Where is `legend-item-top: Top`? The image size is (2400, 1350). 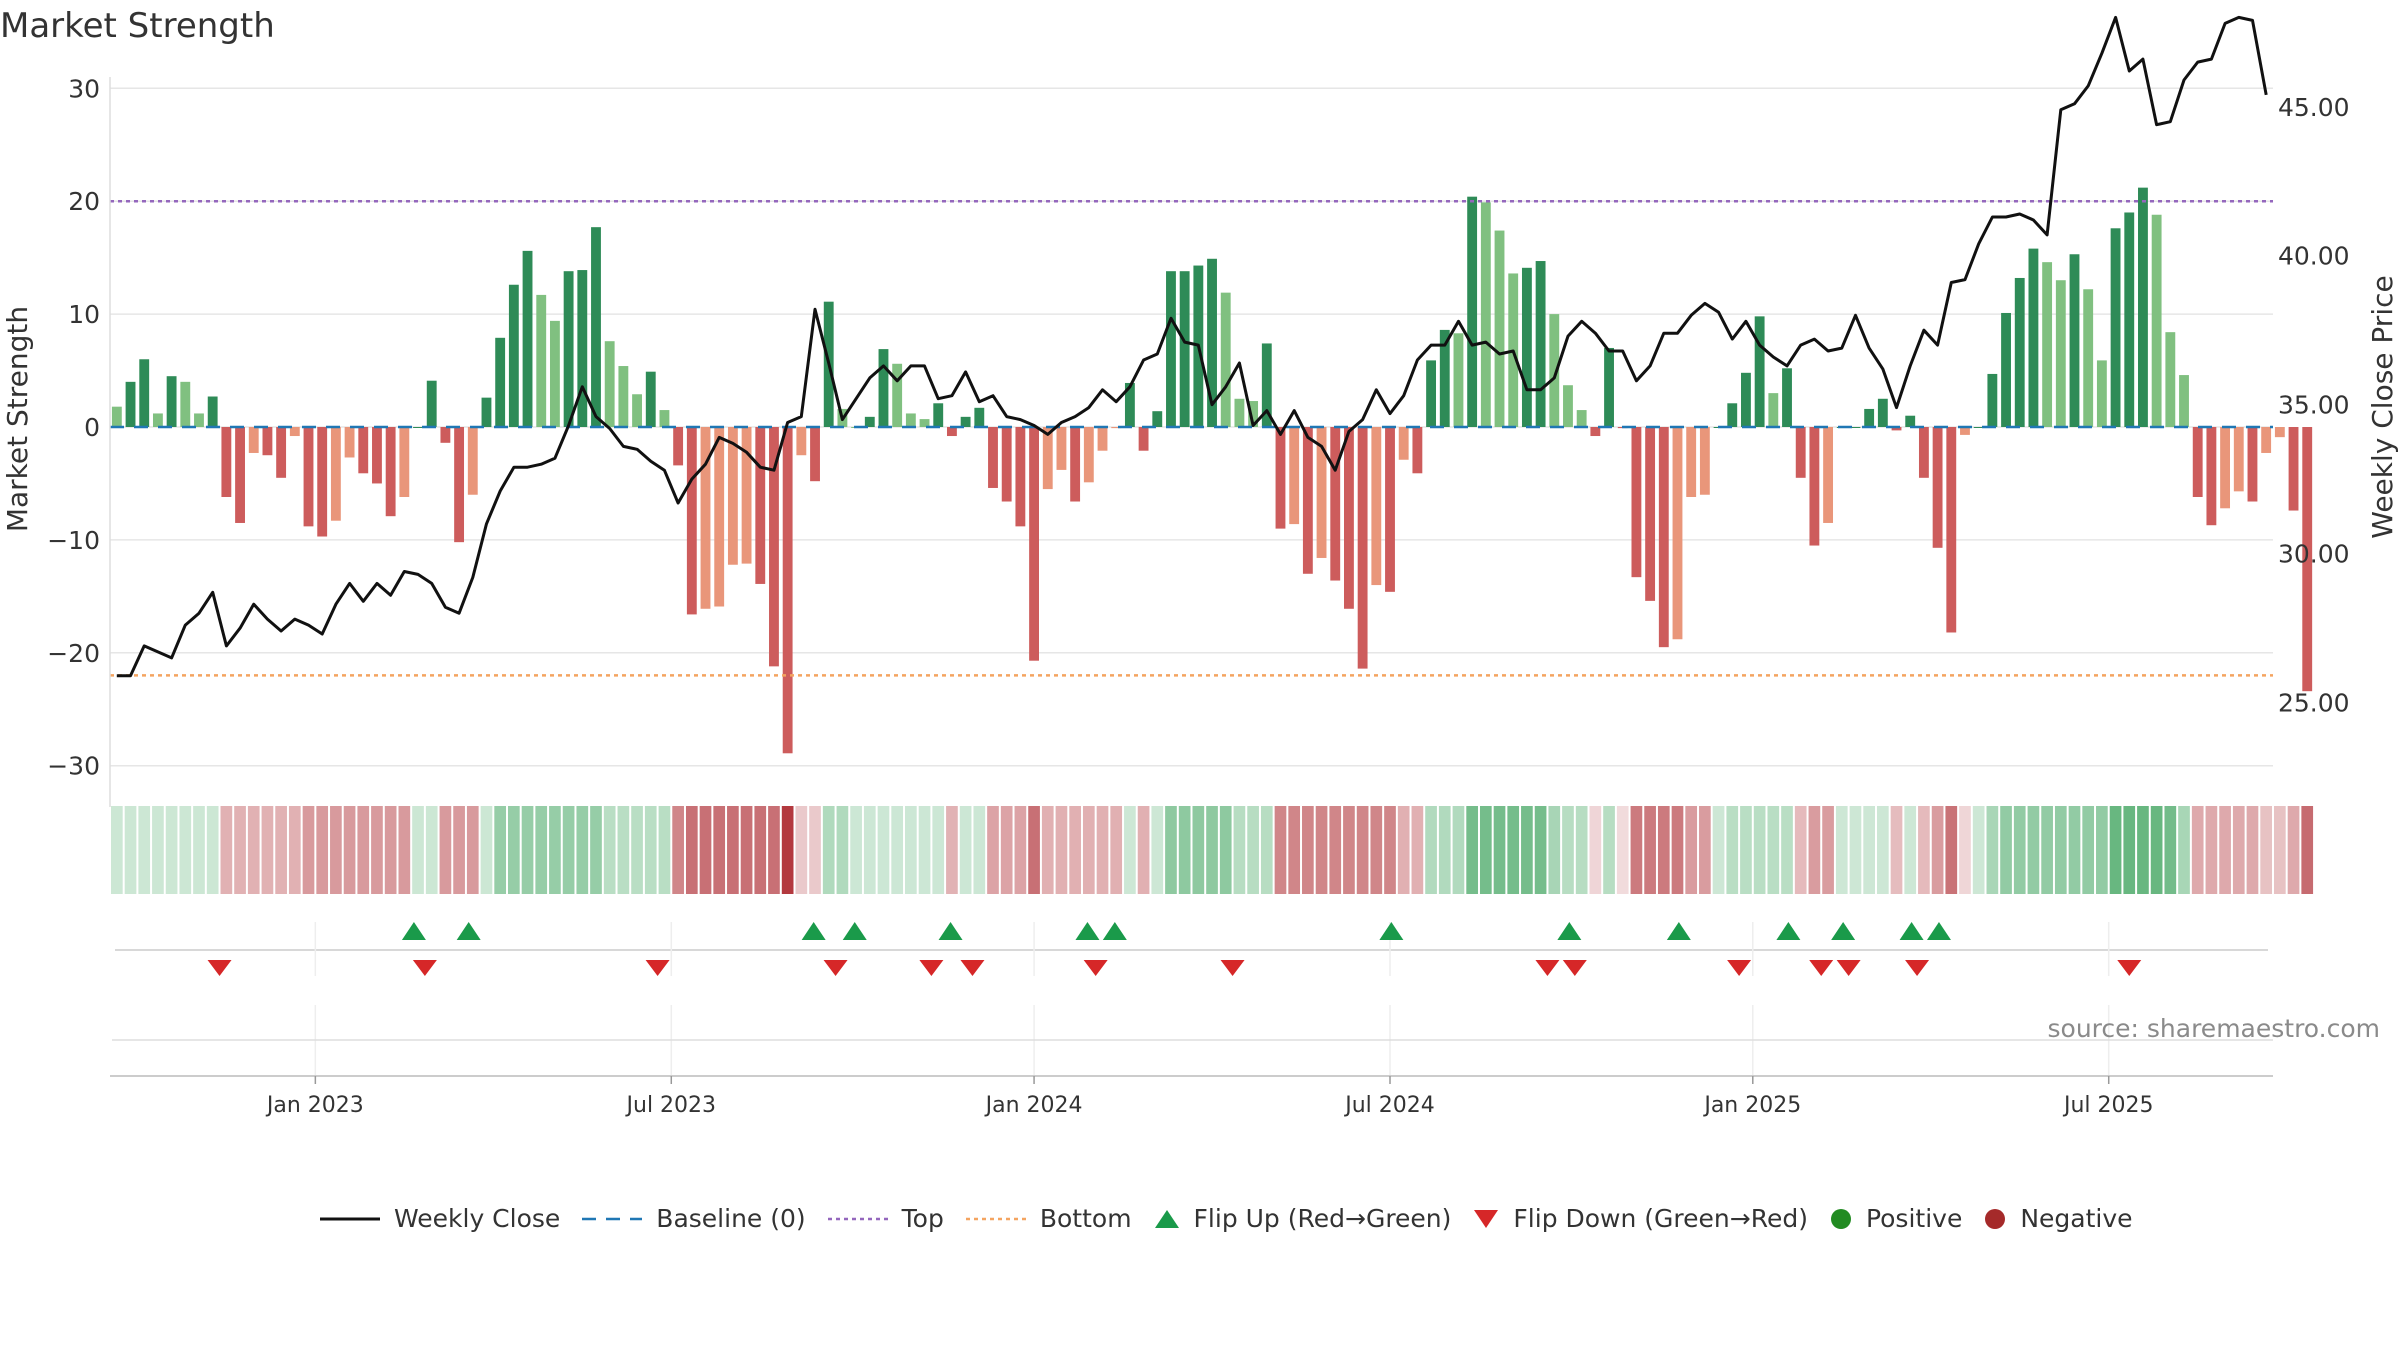 legend-item-top: Top is located at coordinates (885, 1218).